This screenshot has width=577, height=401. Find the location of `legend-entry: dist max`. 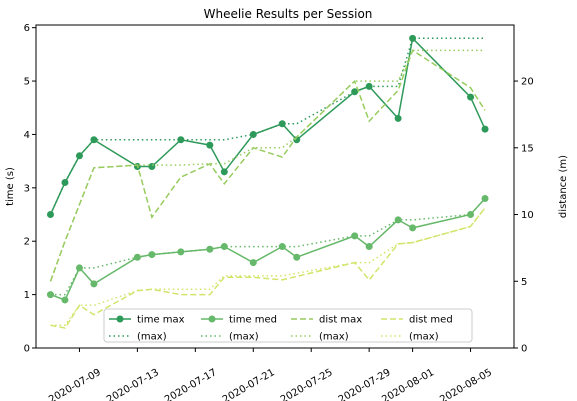

legend-entry: dist max is located at coordinates (340, 320).